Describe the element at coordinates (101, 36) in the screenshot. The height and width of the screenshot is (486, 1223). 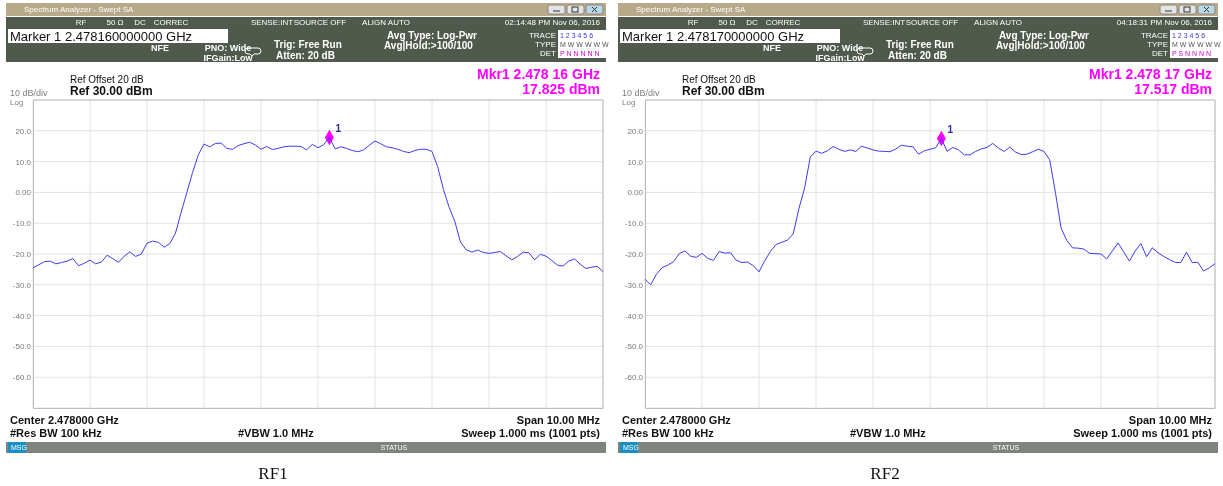
I see `text: Marker 1 2.478160000000 GHz` at that location.